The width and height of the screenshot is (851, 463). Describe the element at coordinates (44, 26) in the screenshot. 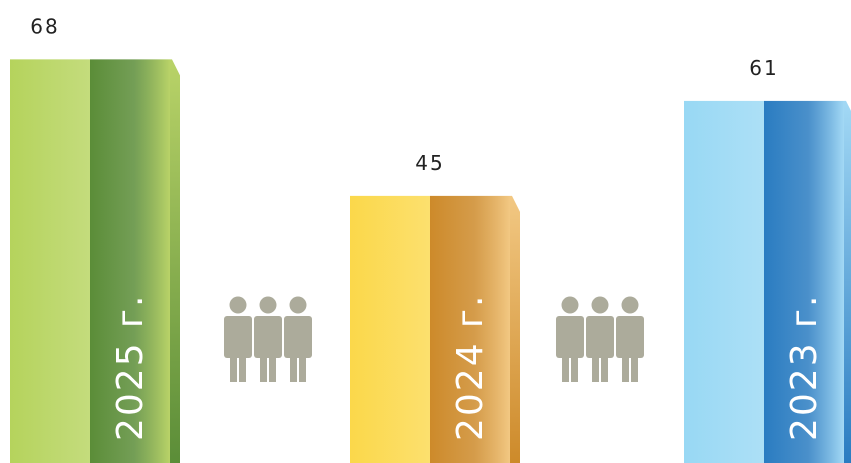

I see `value-label: 68` at that location.